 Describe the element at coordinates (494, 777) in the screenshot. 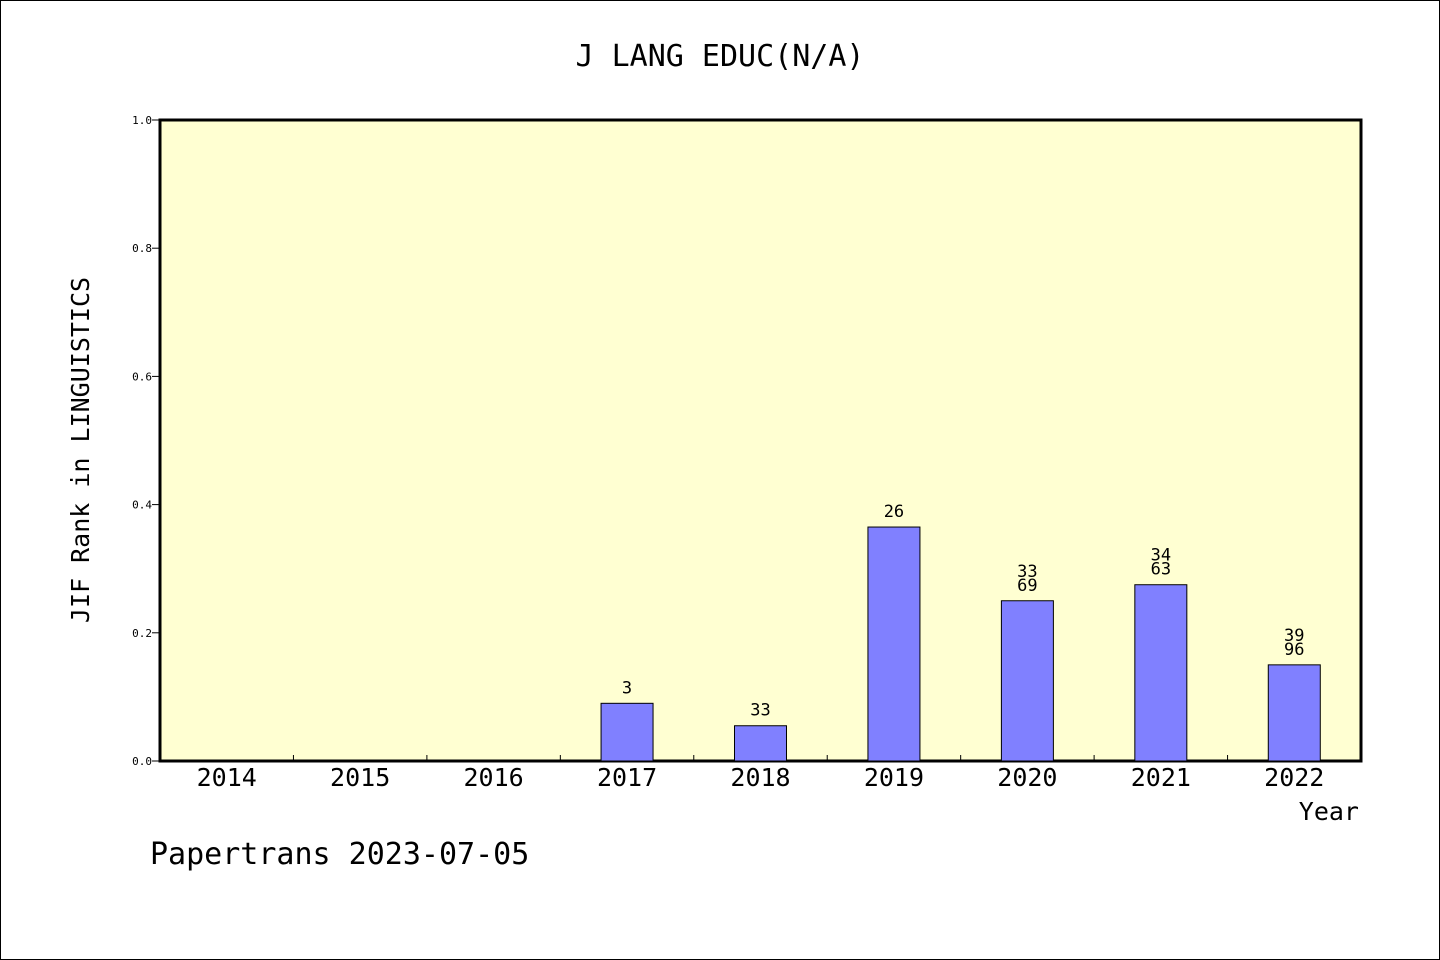

I see `x-tick-label: 2016` at that location.